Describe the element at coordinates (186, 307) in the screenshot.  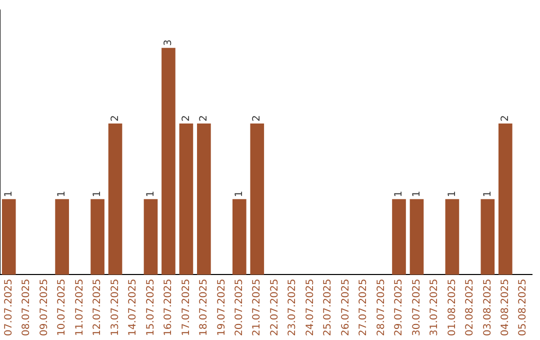
I see `x-tick-label: 17.07.2025` at that location.